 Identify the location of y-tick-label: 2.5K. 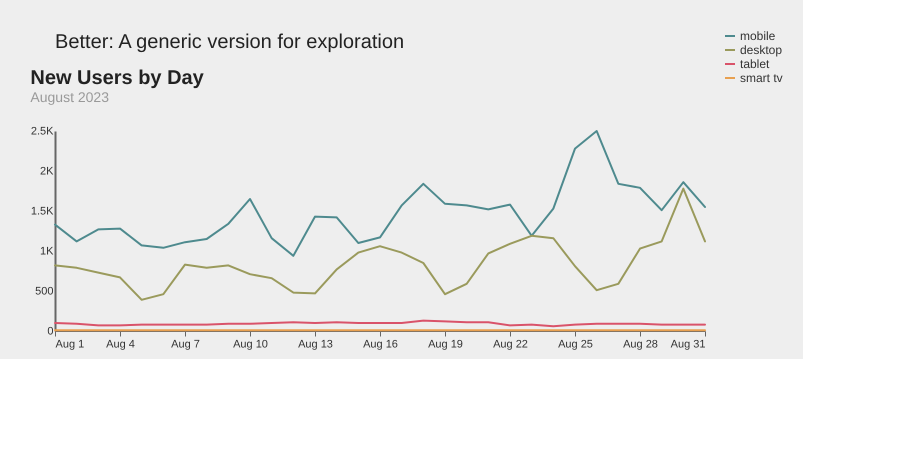
(42, 132).